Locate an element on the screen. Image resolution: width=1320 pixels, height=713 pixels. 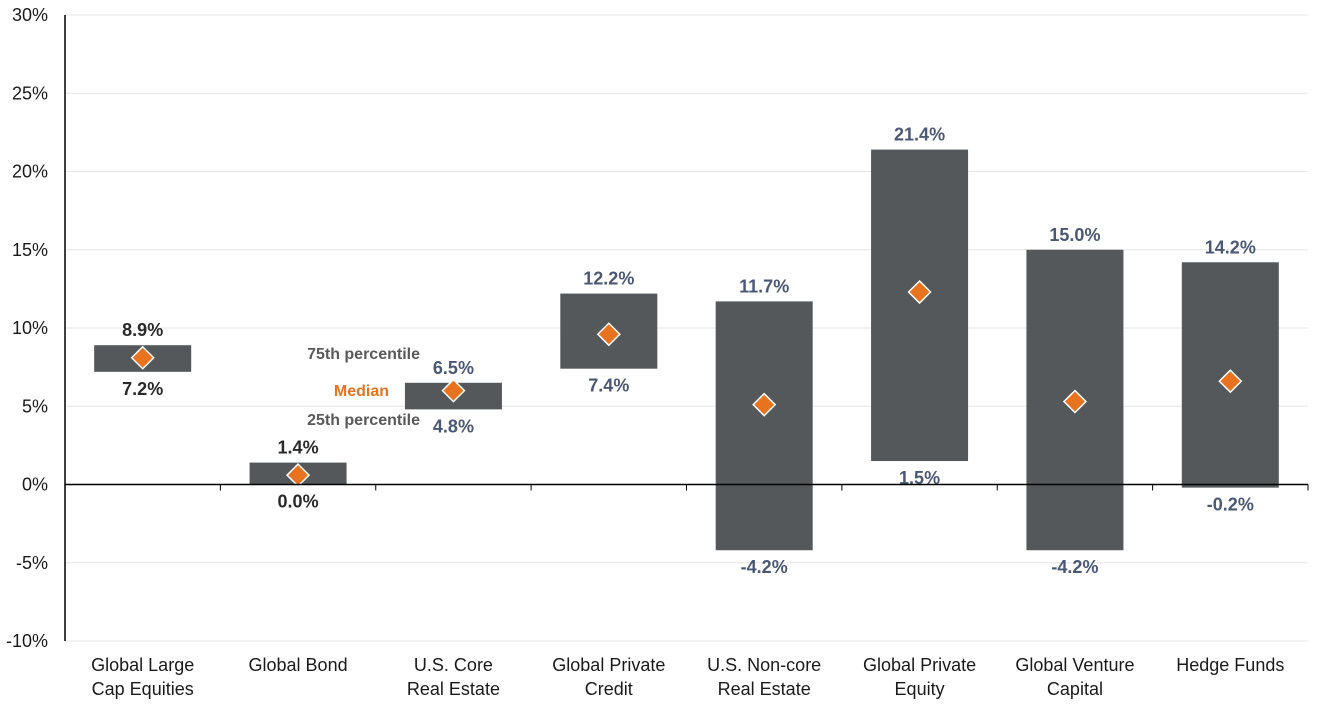
category-label: Capital is located at coordinates (1075, 689).